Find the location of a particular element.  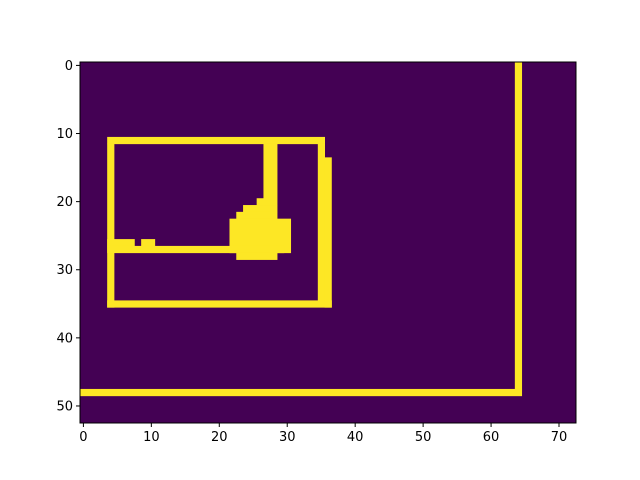

y-tick-label: 30 is located at coordinates (64, 270).